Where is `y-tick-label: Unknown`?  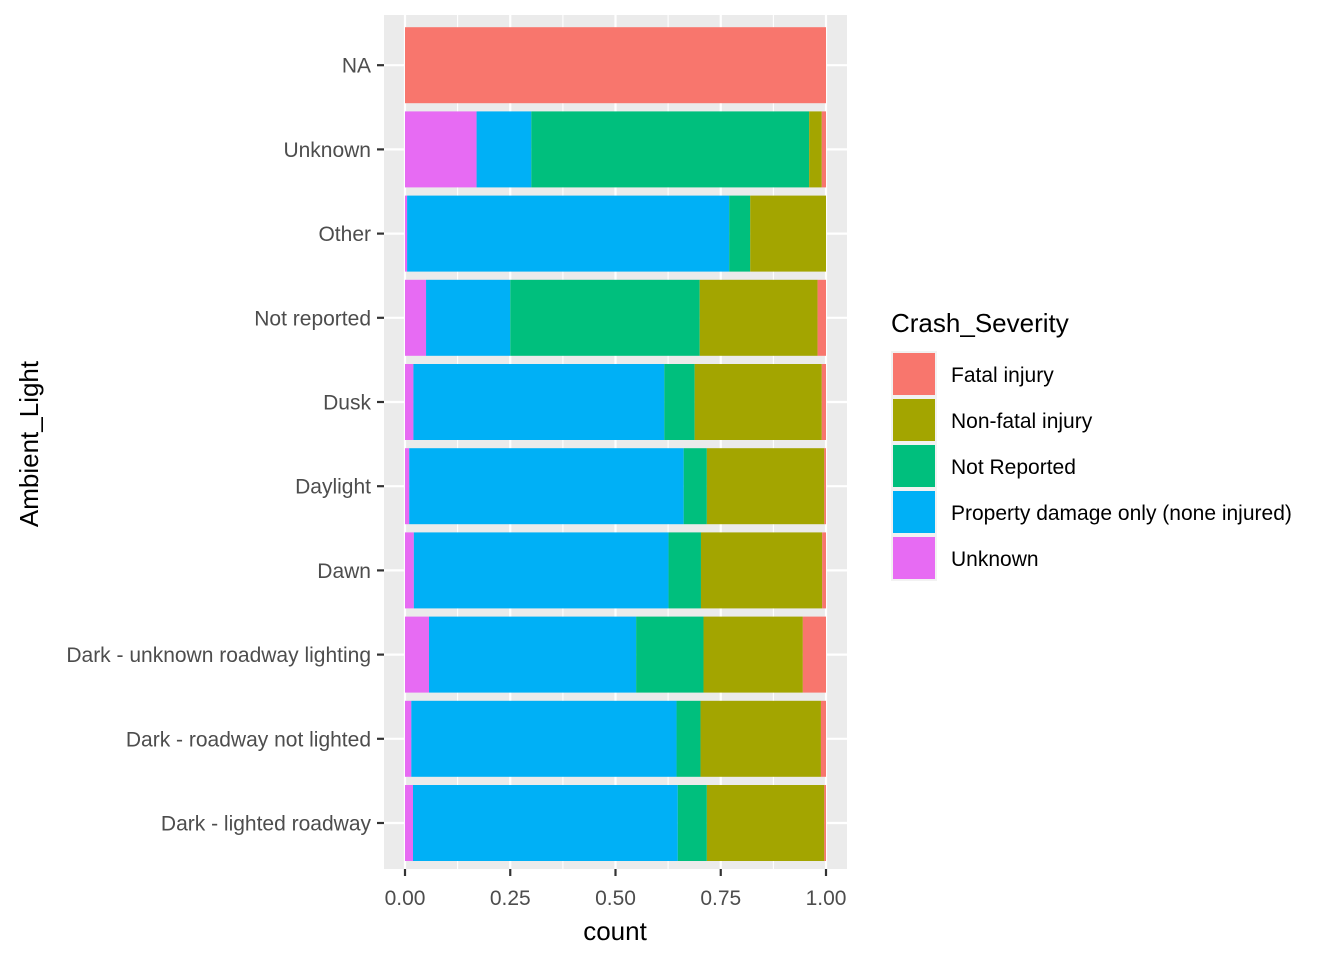 y-tick-label: Unknown is located at coordinates (327, 150).